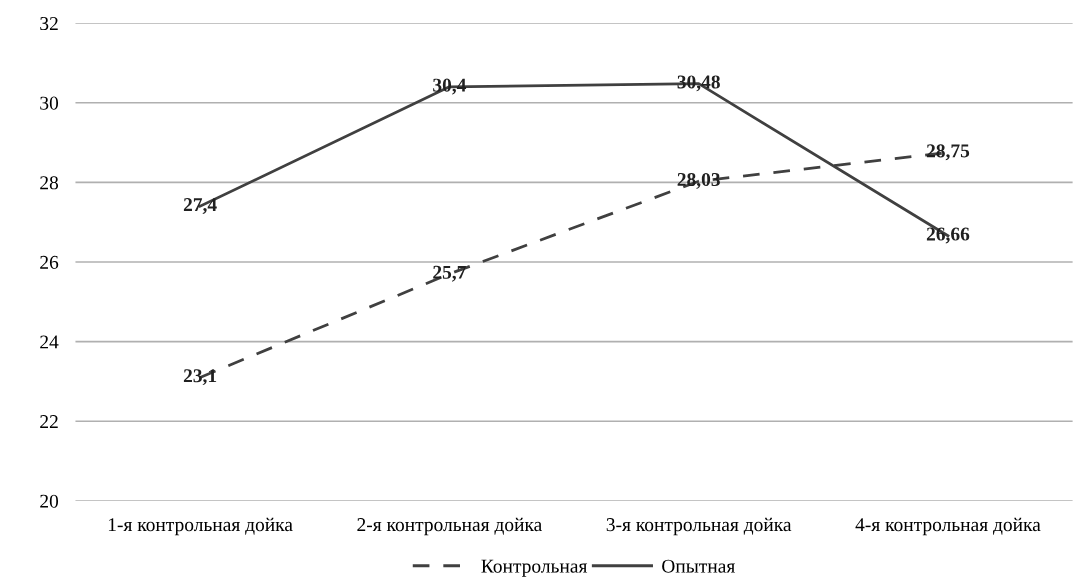  Describe the element at coordinates (49, 501) in the screenshot. I see `y-tick-label: 20` at that location.